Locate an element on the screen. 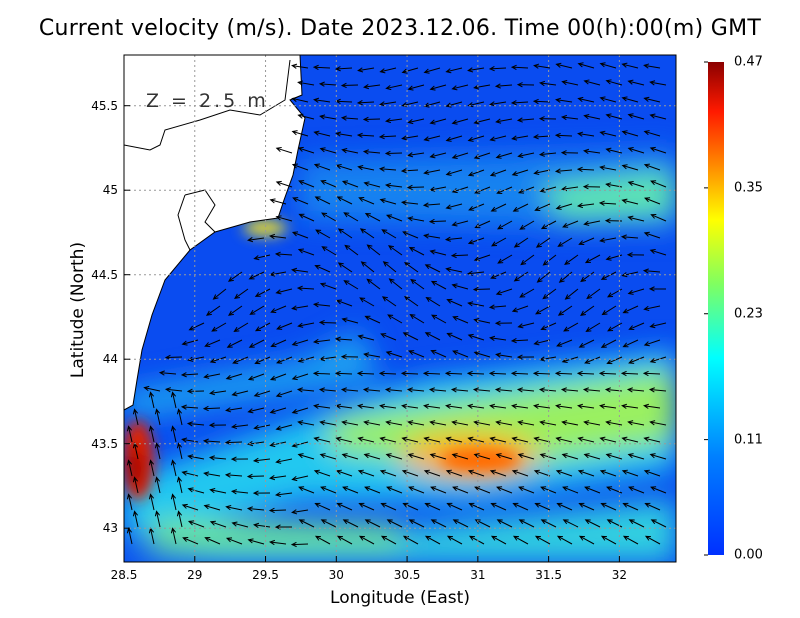 This screenshot has height=618, width=800. colorbar-label: 0.47 is located at coordinates (748, 62).